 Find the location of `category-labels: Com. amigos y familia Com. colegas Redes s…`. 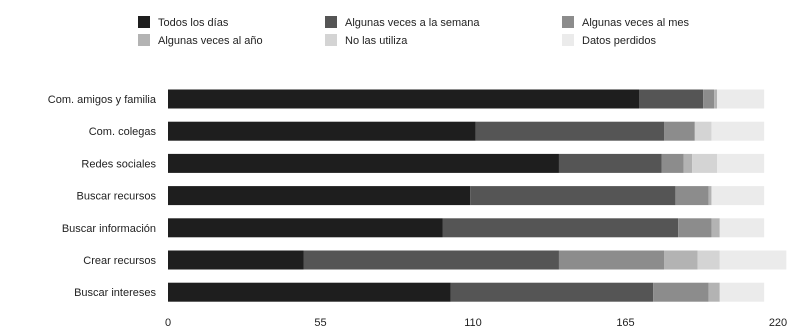

category-labels: Com. amigos y familia Com. colegas Redes s… is located at coordinates (102, 196).